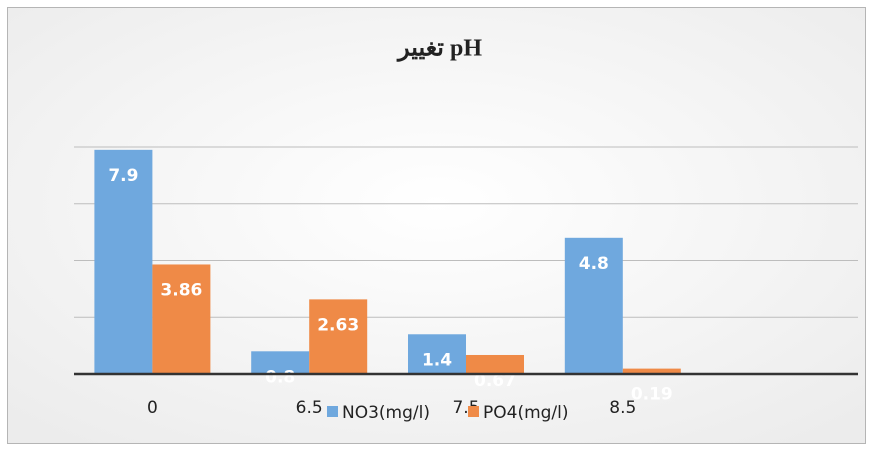 This screenshot has width=870, height=450. What do you see at coordinates (386, 413) in the screenshot?
I see `legend-label: NO3(mg/l)` at bounding box center [386, 413].